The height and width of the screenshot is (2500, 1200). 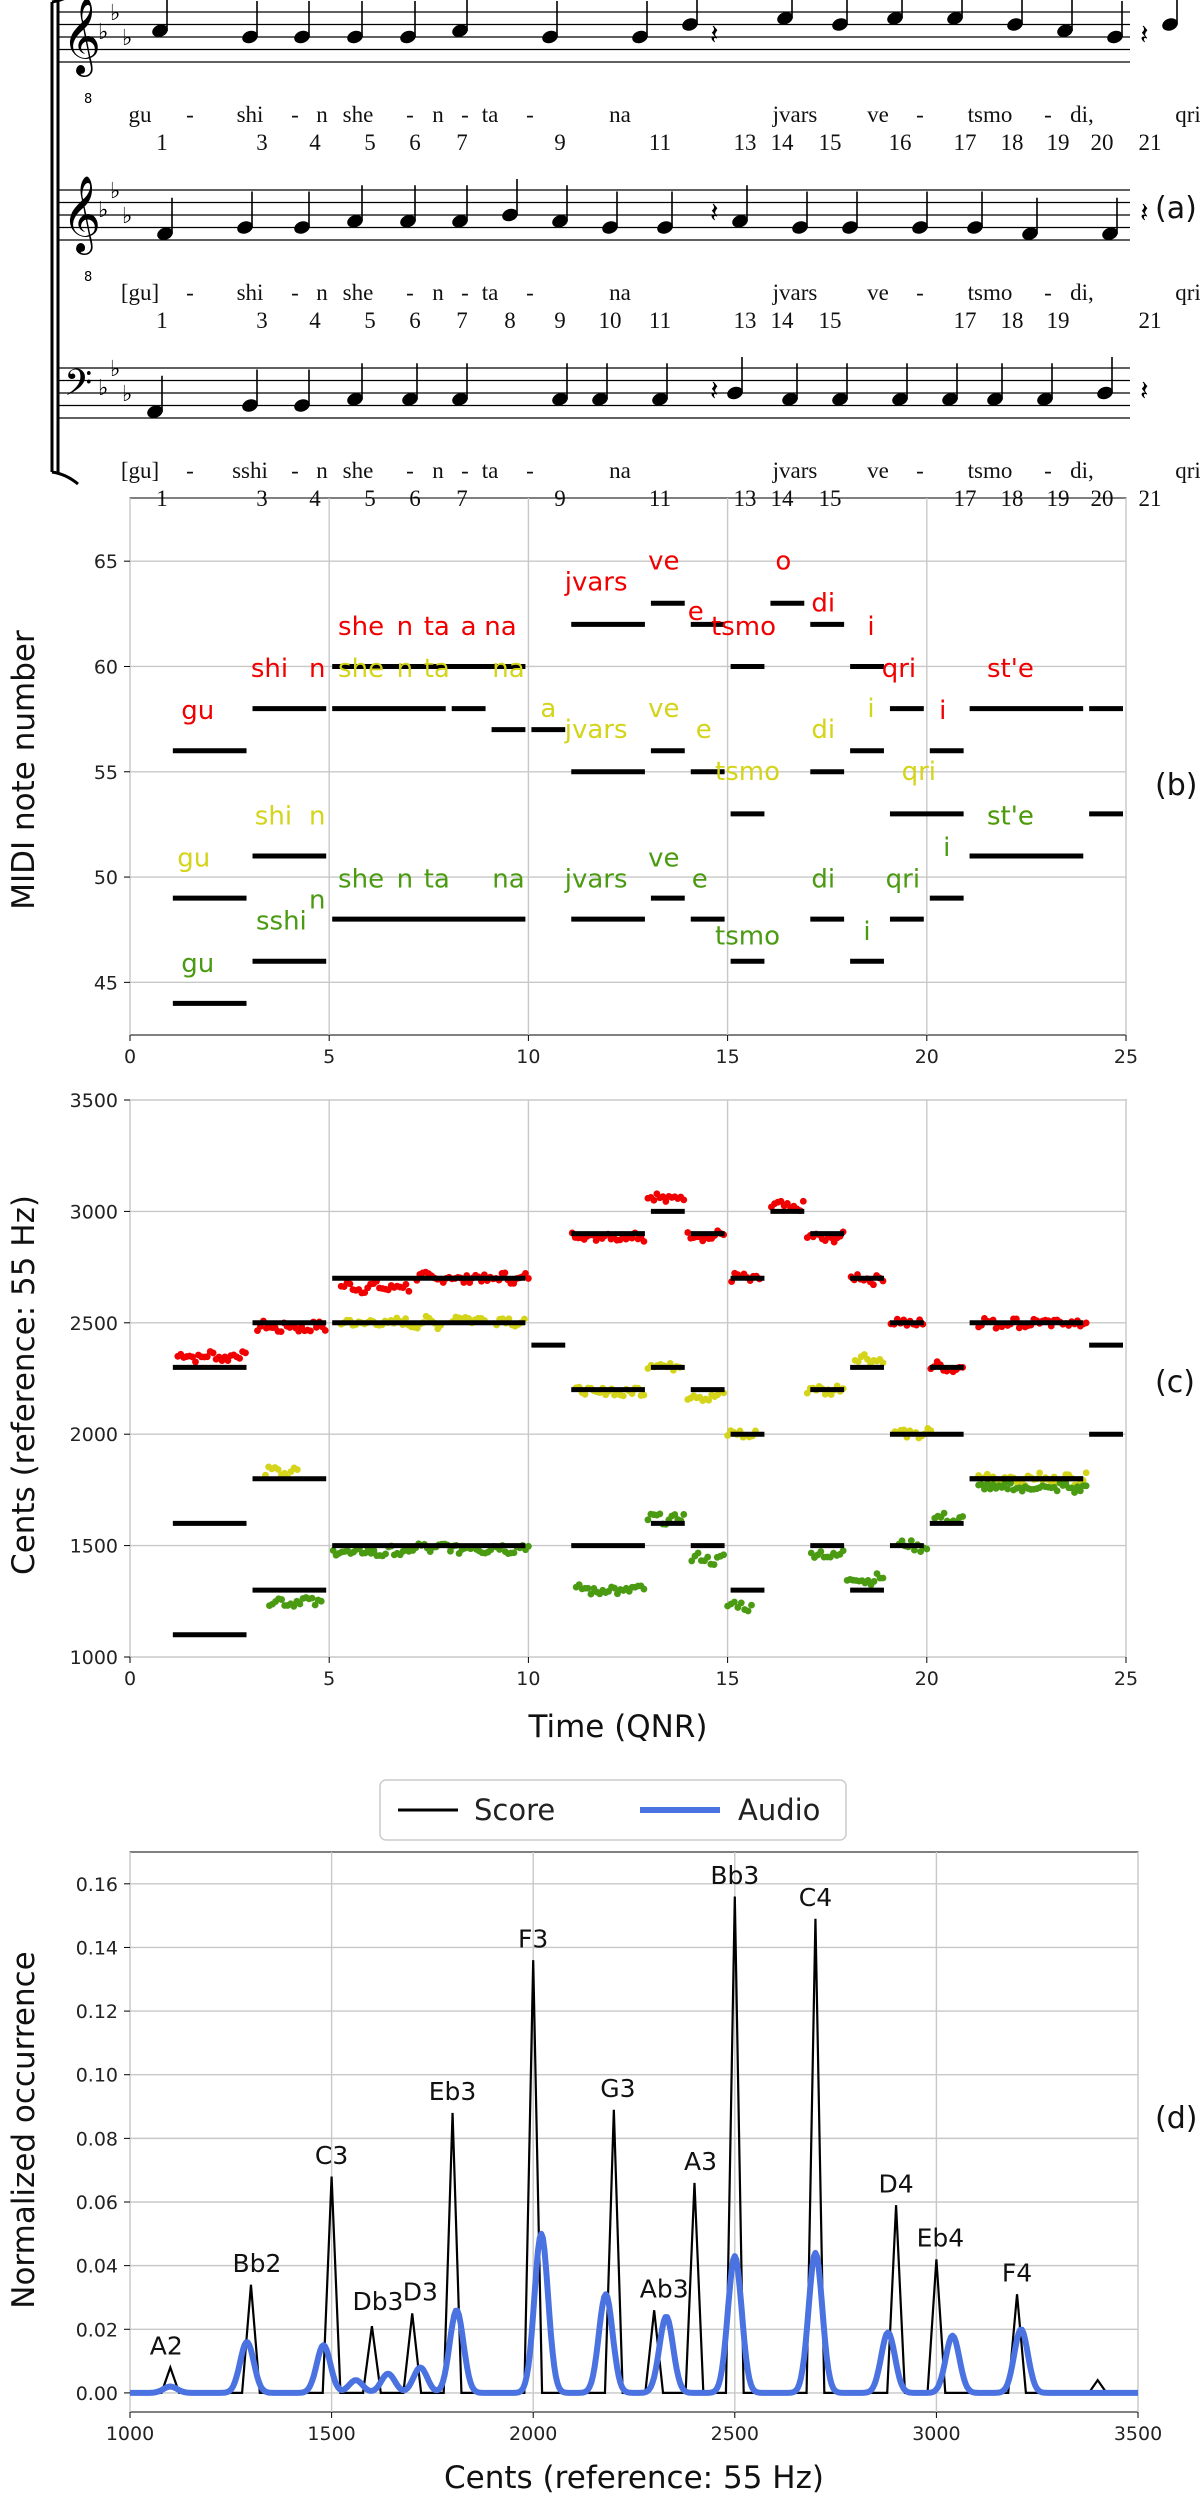 What do you see at coordinates (743, 627) in the screenshot?
I see `syllable-label-top: tsmo` at bounding box center [743, 627].